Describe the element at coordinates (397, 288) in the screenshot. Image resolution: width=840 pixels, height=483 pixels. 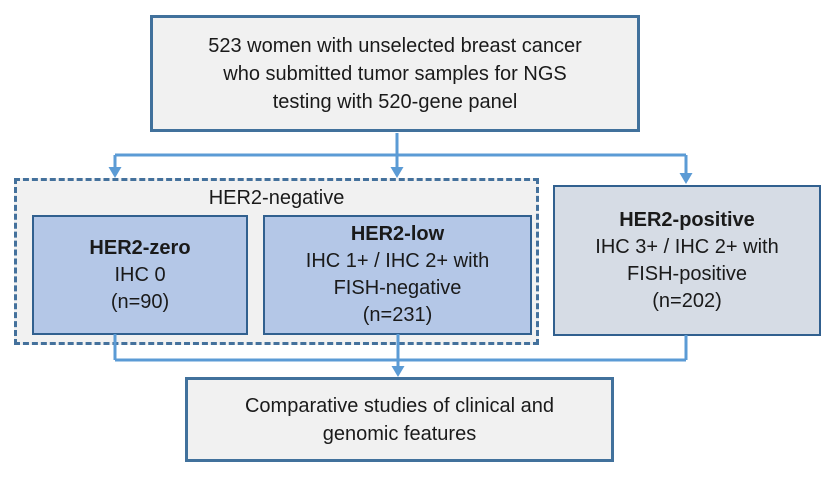
I see `her2-low-line-2: FISH-negative` at that location.